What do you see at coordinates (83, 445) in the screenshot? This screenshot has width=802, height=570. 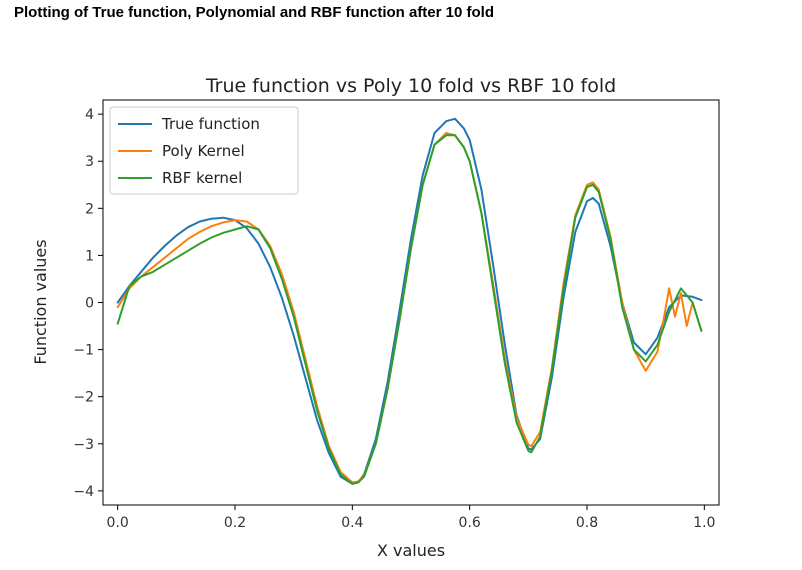 I see `y-tick-label: −3` at bounding box center [83, 445].